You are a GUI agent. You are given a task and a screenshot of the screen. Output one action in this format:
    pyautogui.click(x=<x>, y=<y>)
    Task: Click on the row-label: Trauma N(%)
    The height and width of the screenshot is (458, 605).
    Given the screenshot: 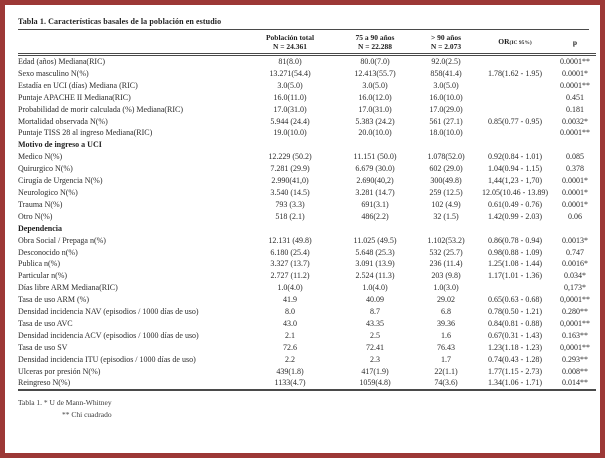 What is the action you would take?
    pyautogui.click(x=40, y=204)
    